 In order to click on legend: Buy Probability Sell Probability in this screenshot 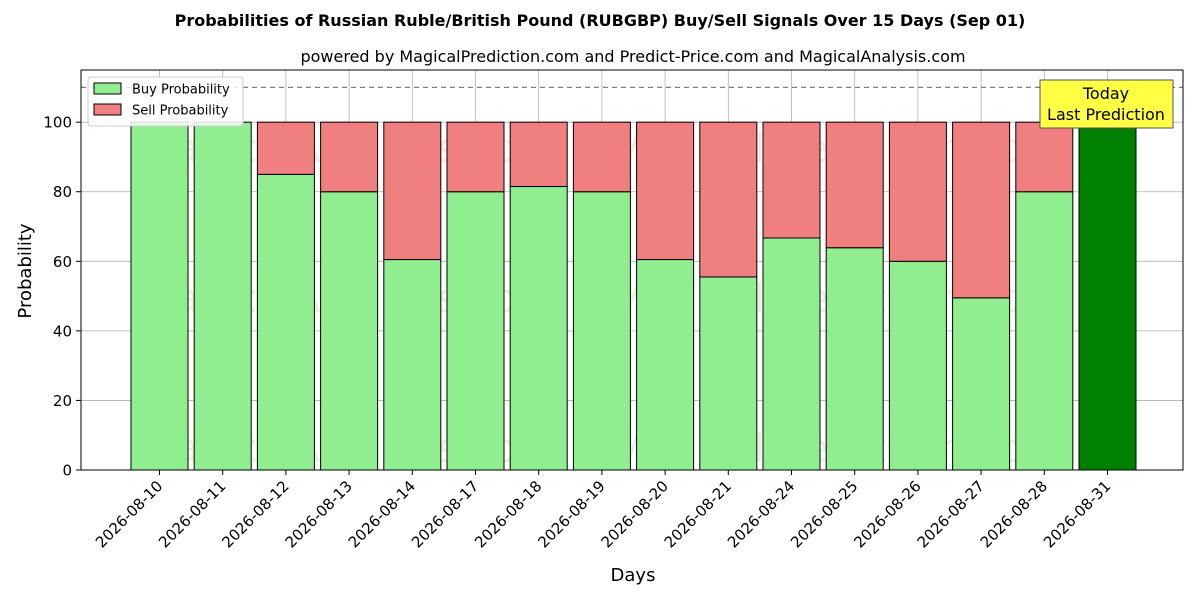, I will do `click(165, 101)`.